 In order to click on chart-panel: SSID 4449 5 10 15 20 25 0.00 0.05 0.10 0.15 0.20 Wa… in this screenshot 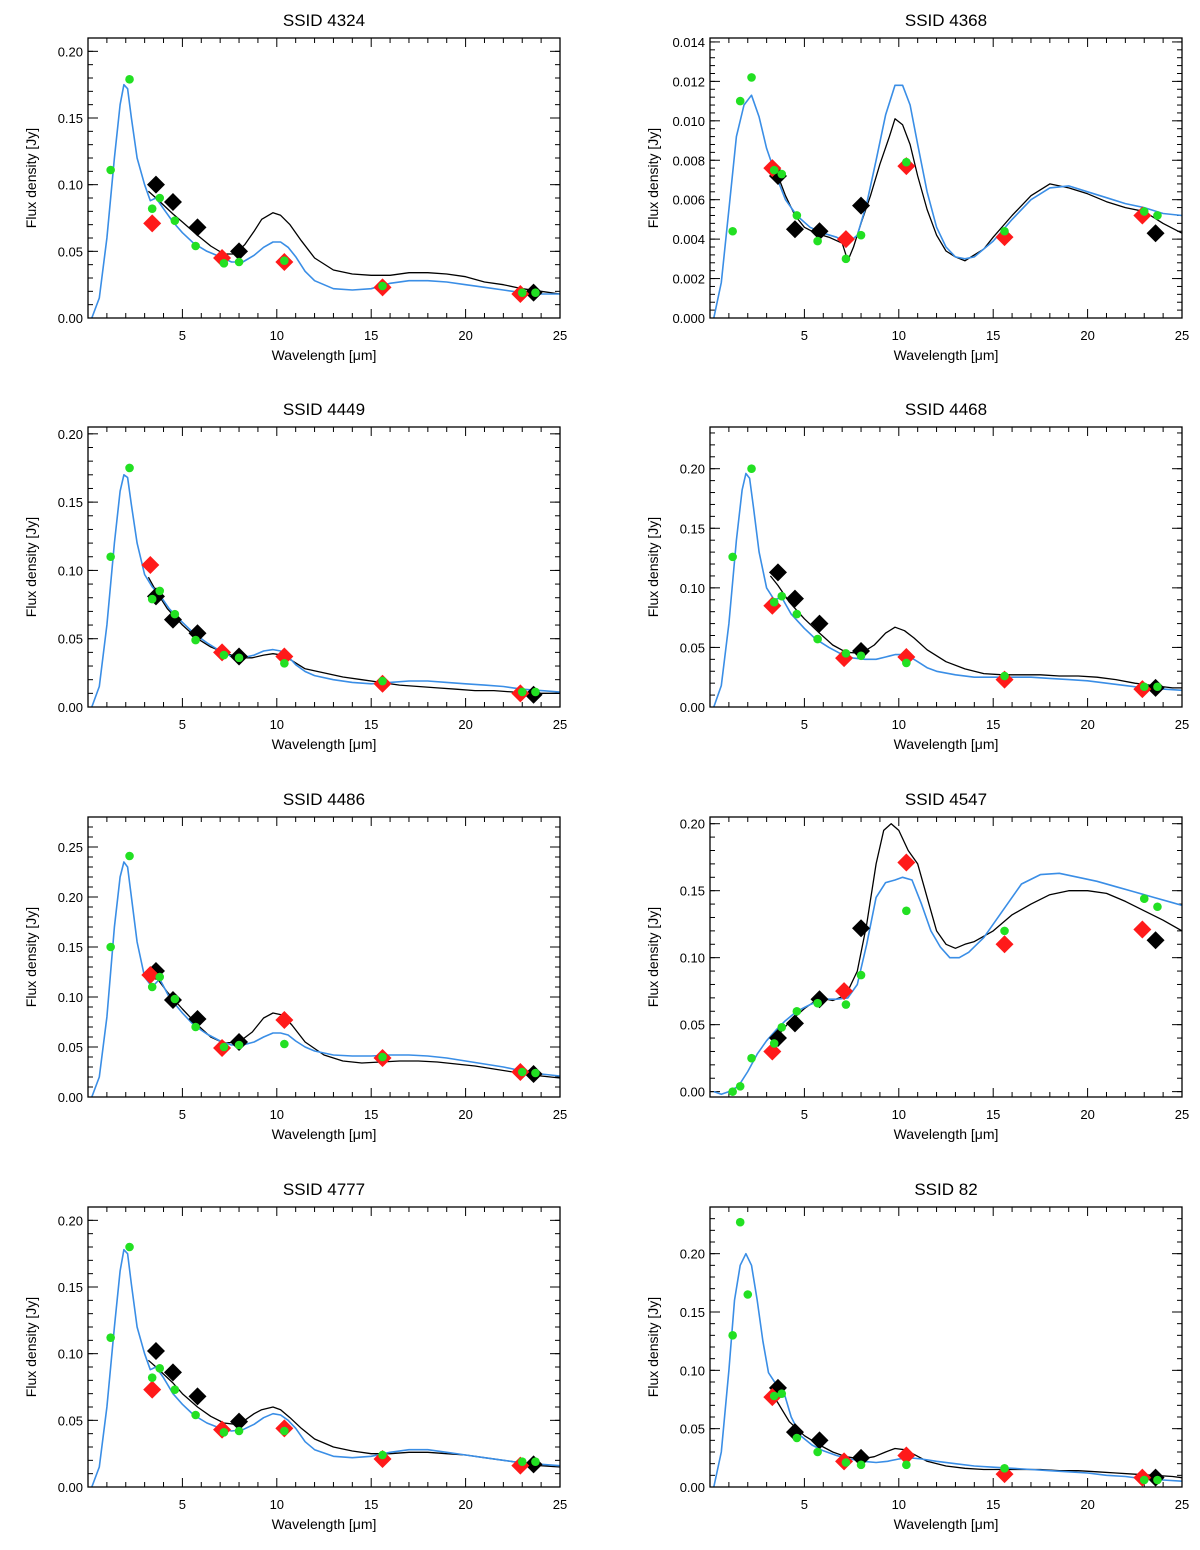, I will do `click(295, 576)`.